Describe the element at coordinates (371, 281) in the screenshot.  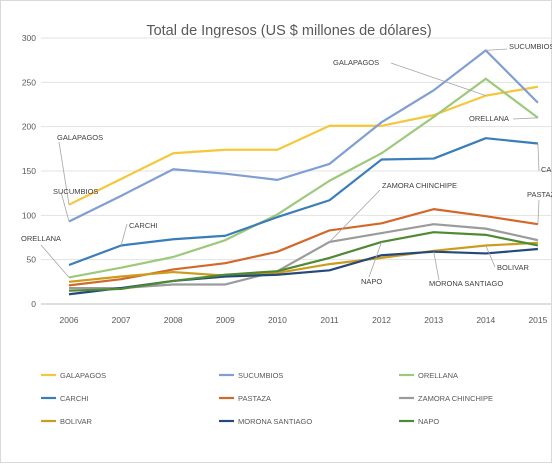
I see `annotation-napo: NAPO` at that location.